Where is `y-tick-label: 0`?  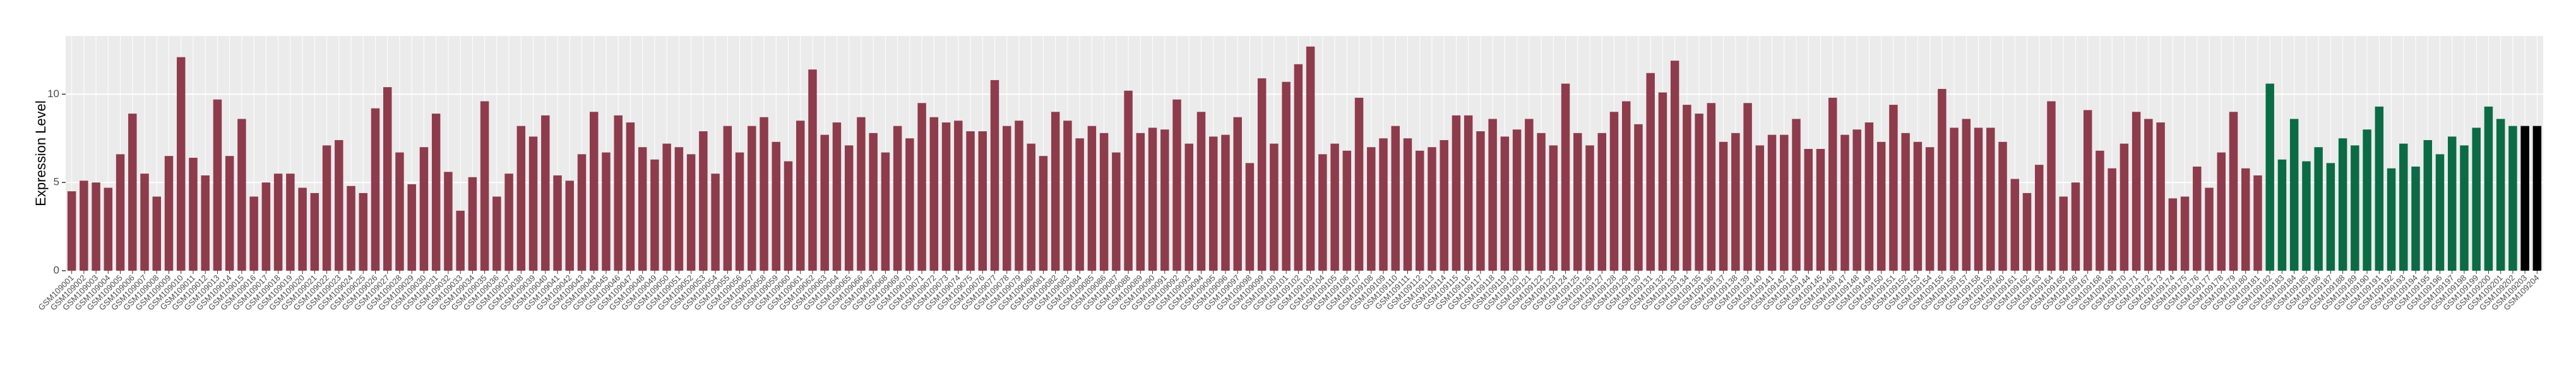
y-tick-label: 0 is located at coordinates (56, 270).